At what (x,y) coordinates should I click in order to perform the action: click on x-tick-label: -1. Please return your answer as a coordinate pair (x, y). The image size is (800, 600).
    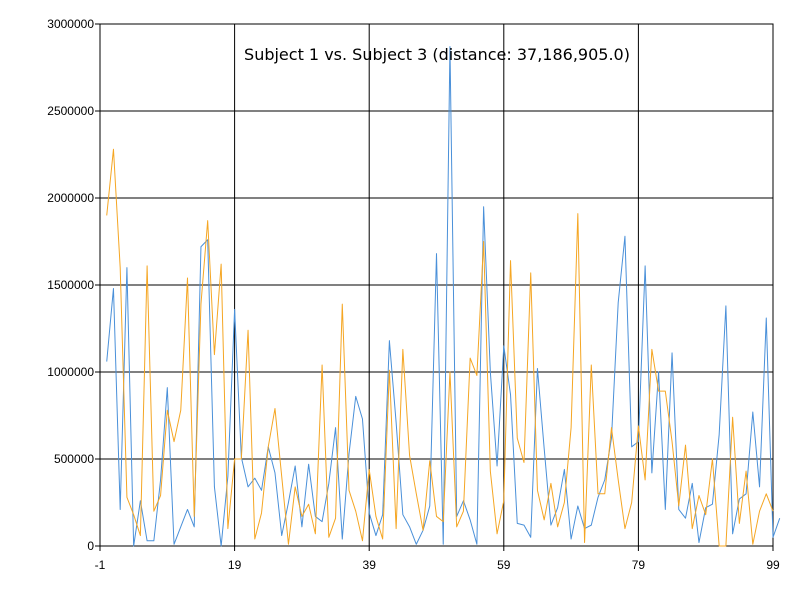
    Looking at the image, I should click on (100, 565).